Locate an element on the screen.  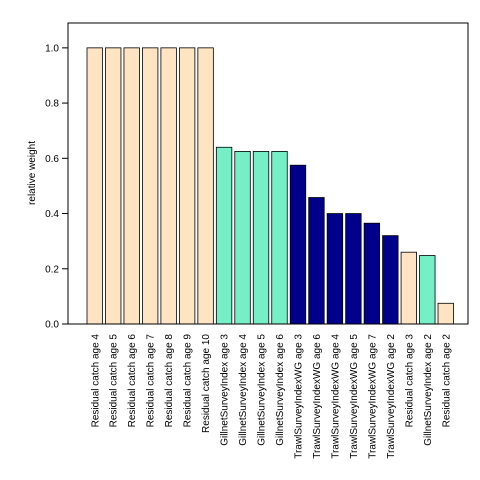
category-label-20: Residual catch age 2 is located at coordinates (446, 381).